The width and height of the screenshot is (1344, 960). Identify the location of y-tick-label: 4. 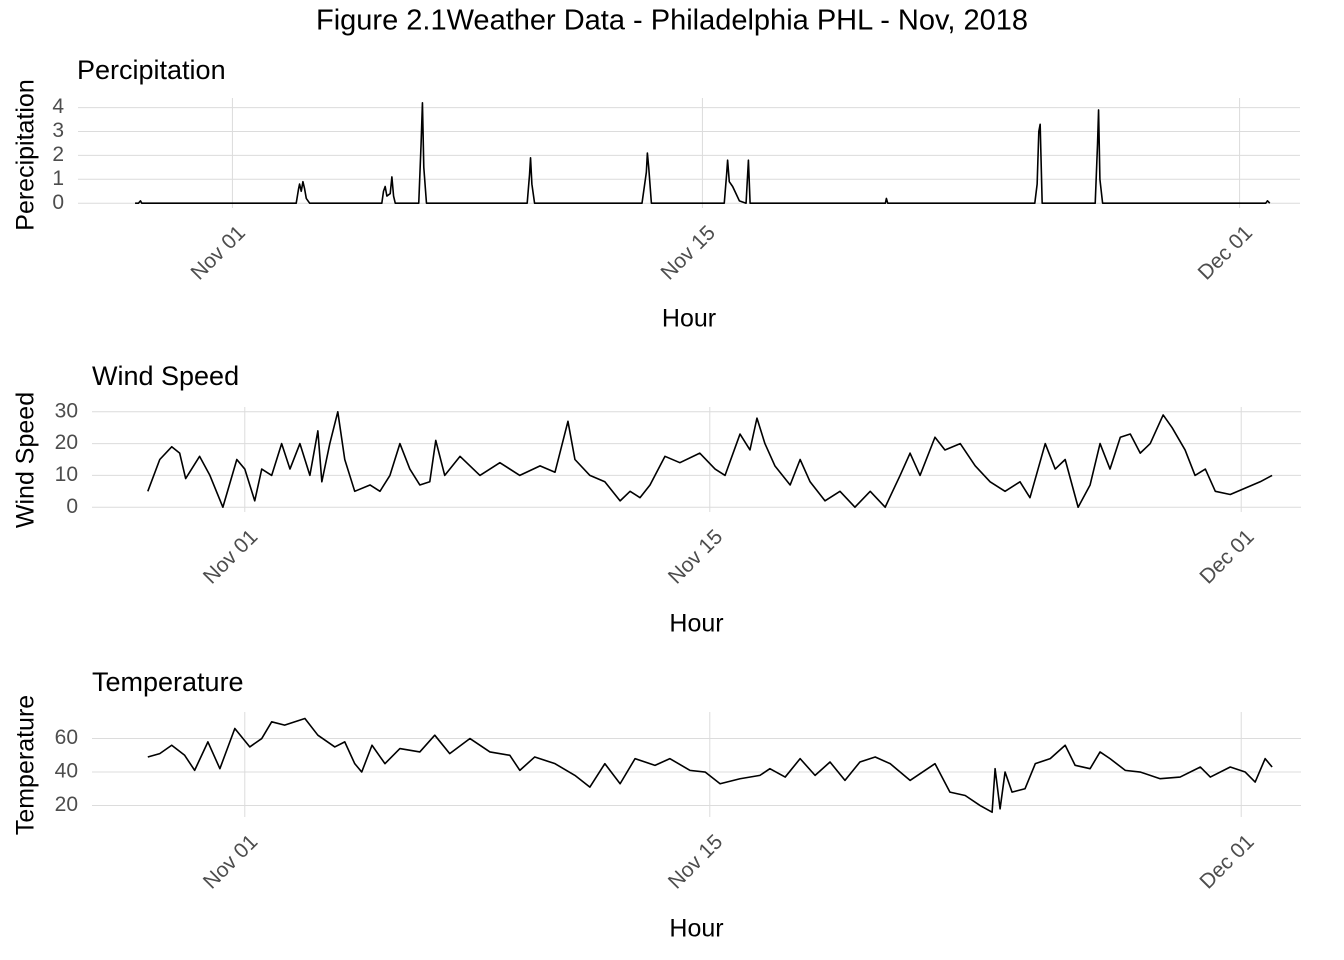
(58, 106).